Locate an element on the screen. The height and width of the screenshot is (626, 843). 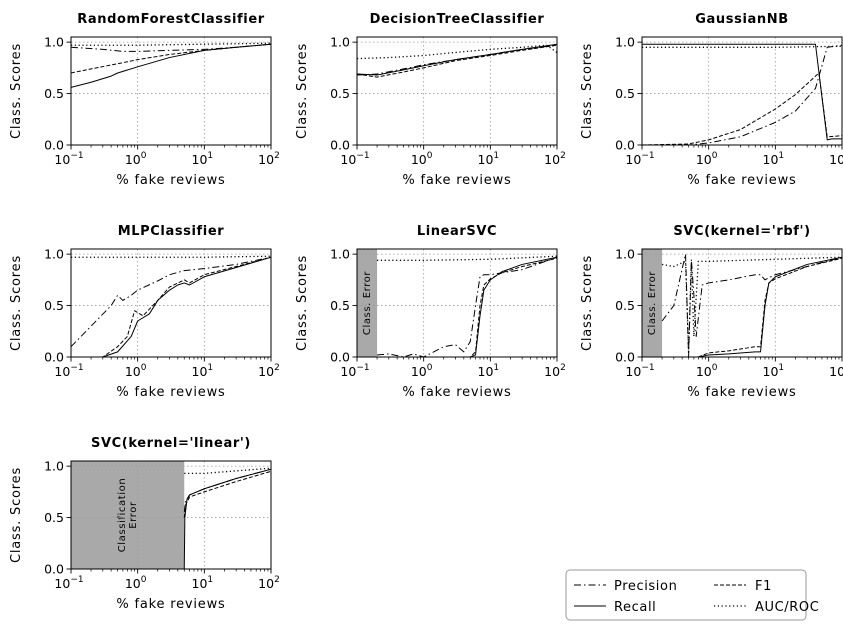
chart-7-frame is located at coordinates (171, 515).